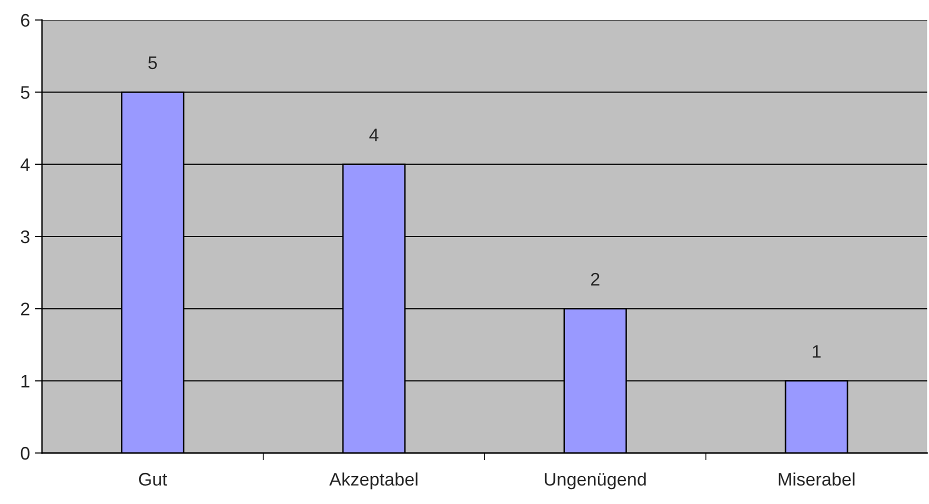 The image size is (929, 504). I want to click on y-tick-label: 0, so click(25, 453).